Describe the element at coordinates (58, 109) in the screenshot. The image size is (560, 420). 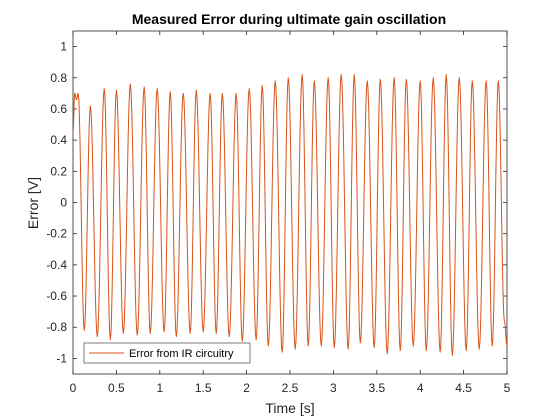
I see `y-tick-label: 0.6` at that location.